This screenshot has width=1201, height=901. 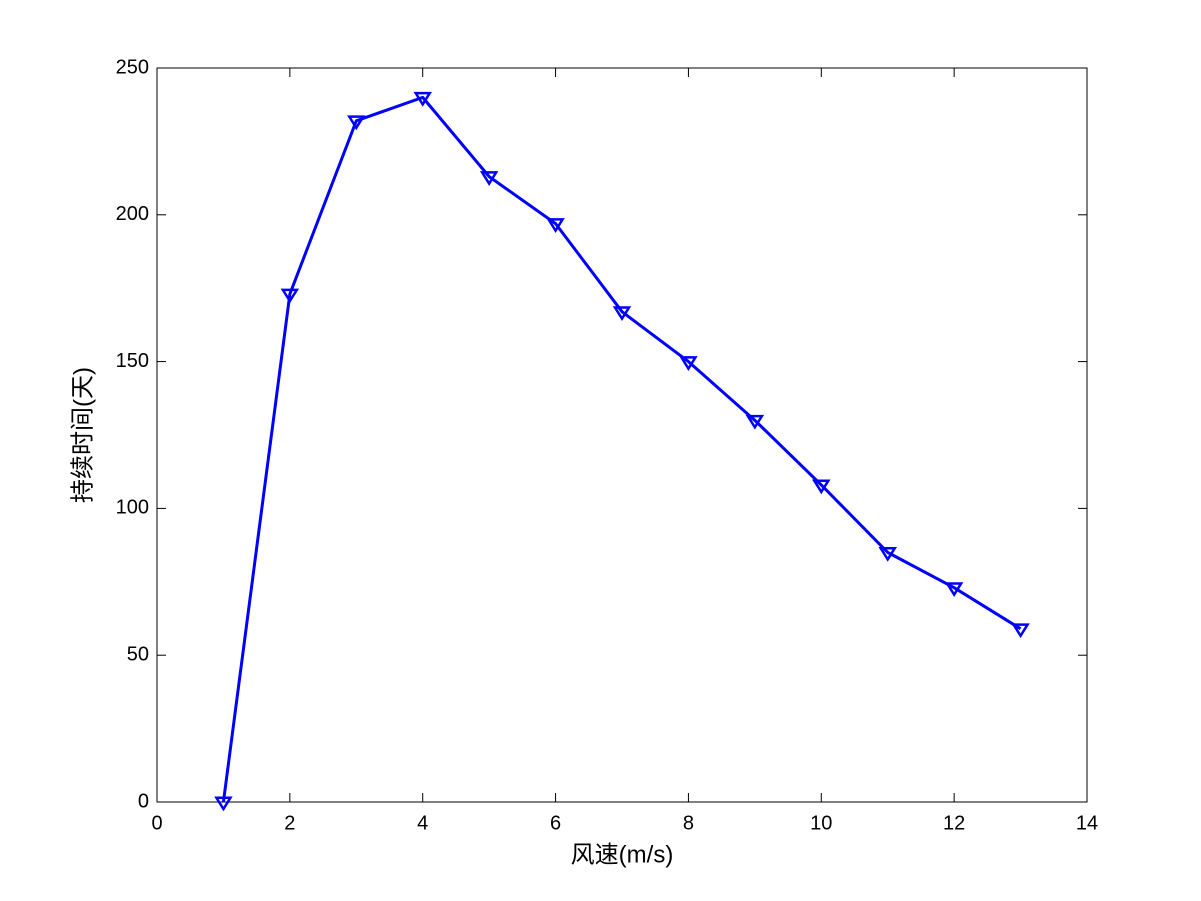 What do you see at coordinates (143, 801) in the screenshot?
I see `y-tick-label: 0` at bounding box center [143, 801].